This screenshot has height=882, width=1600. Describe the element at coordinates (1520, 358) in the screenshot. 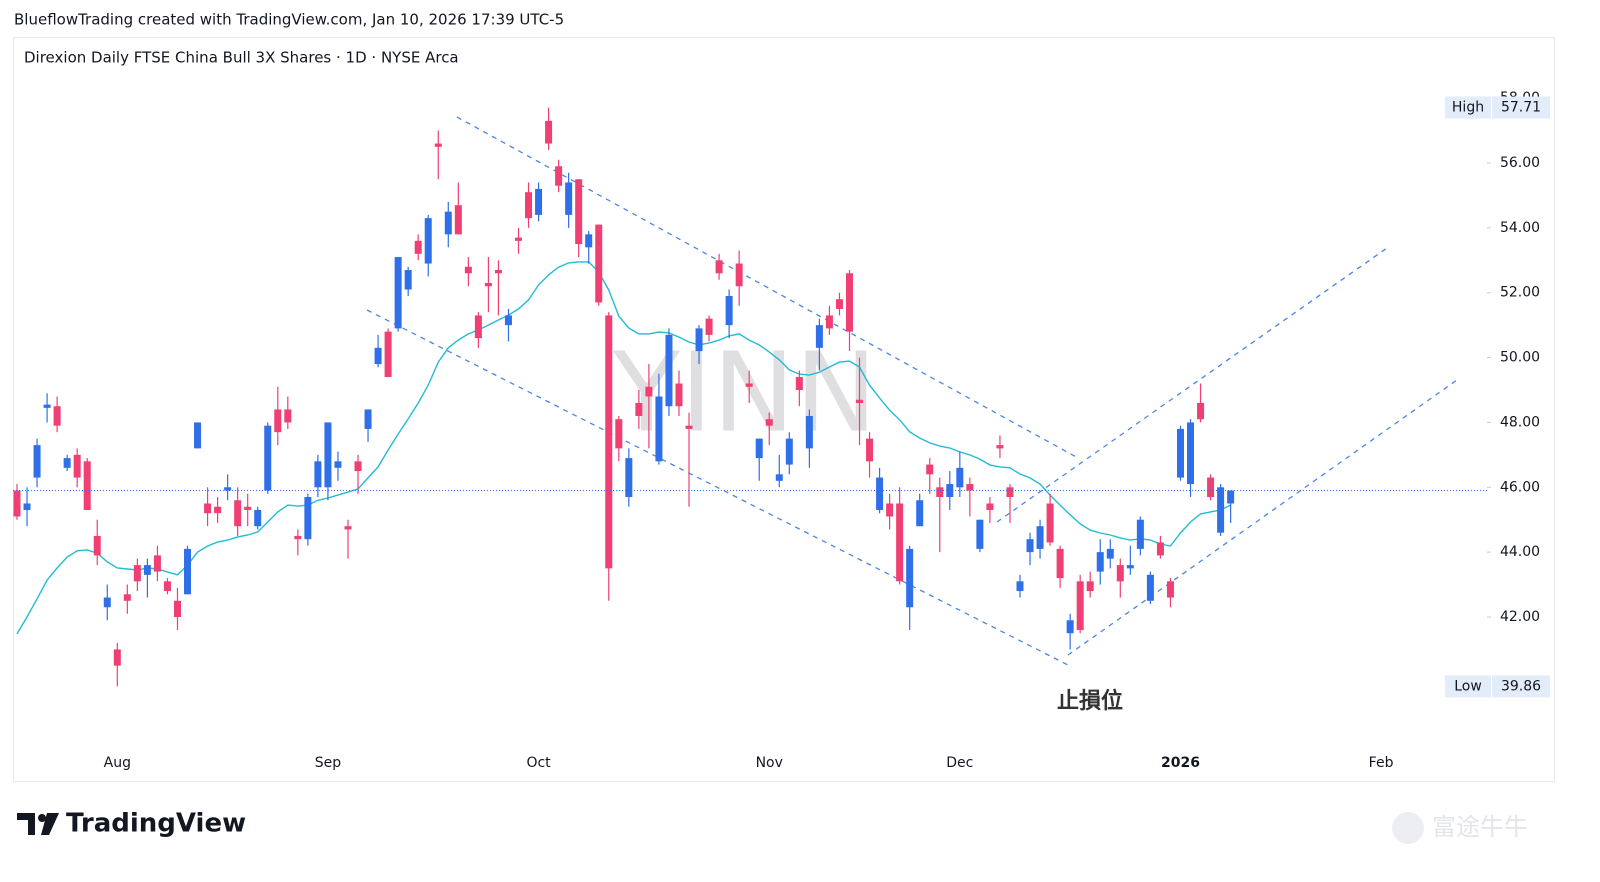

I see `y-tick-label: 50.00` at that location.